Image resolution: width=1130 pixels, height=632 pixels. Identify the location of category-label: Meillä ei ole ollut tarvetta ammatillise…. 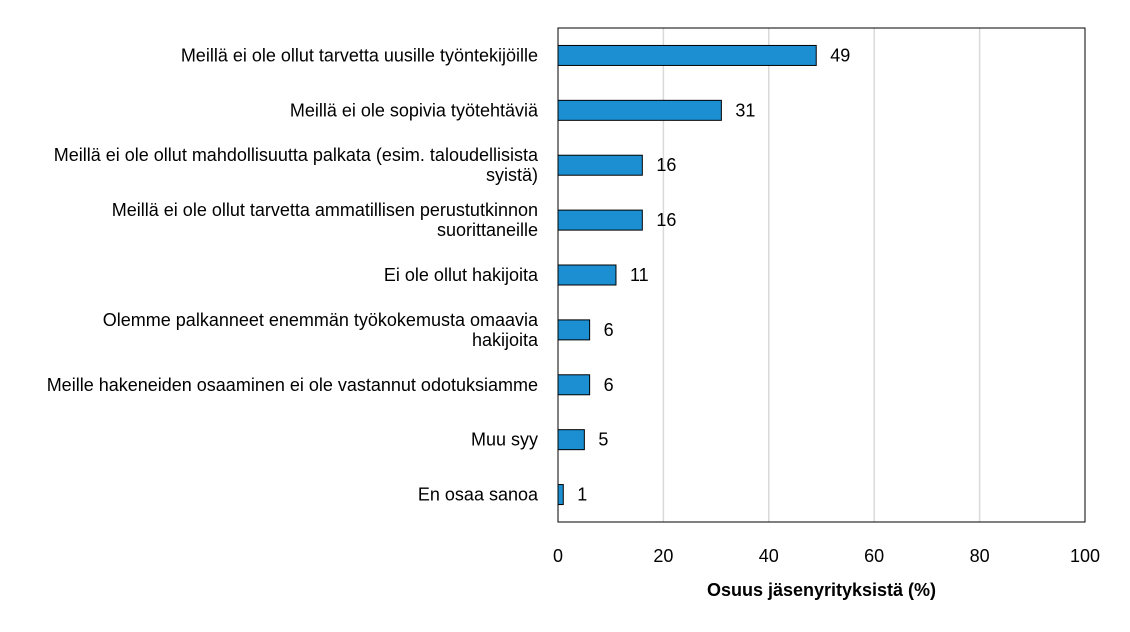
(325, 220).